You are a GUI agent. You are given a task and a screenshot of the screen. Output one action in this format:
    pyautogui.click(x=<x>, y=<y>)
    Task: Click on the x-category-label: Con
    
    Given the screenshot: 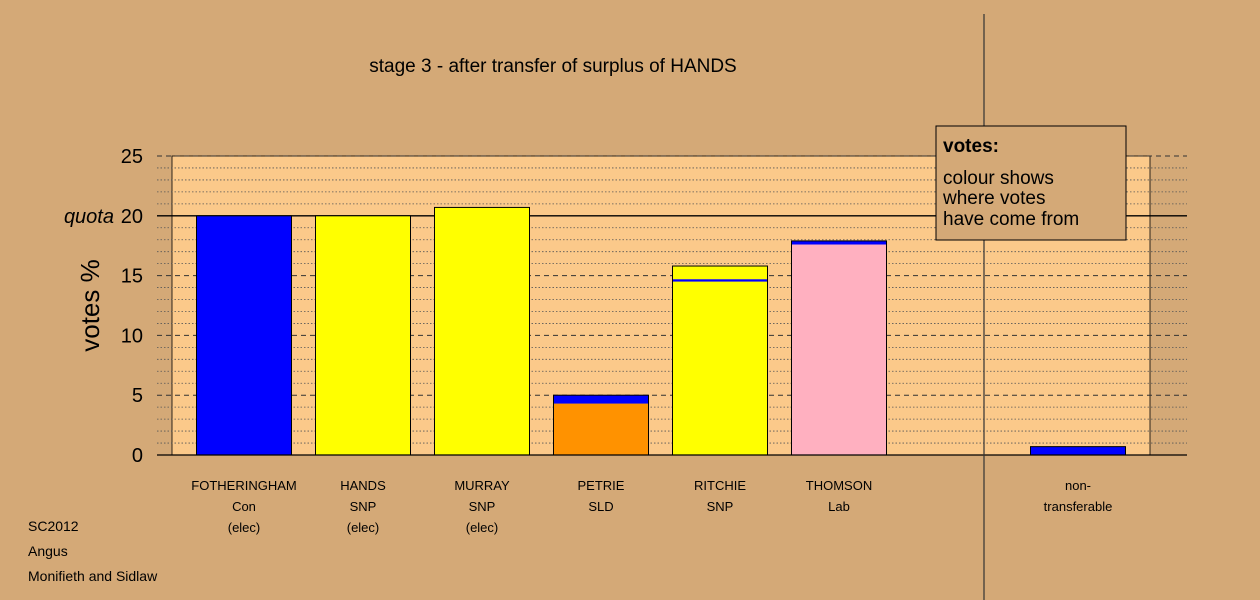 What is the action you would take?
    pyautogui.click(x=244, y=506)
    